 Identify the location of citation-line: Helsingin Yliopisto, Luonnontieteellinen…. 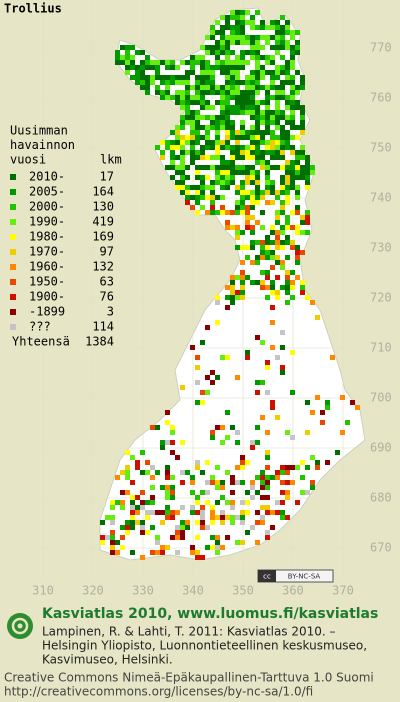
(204, 646).